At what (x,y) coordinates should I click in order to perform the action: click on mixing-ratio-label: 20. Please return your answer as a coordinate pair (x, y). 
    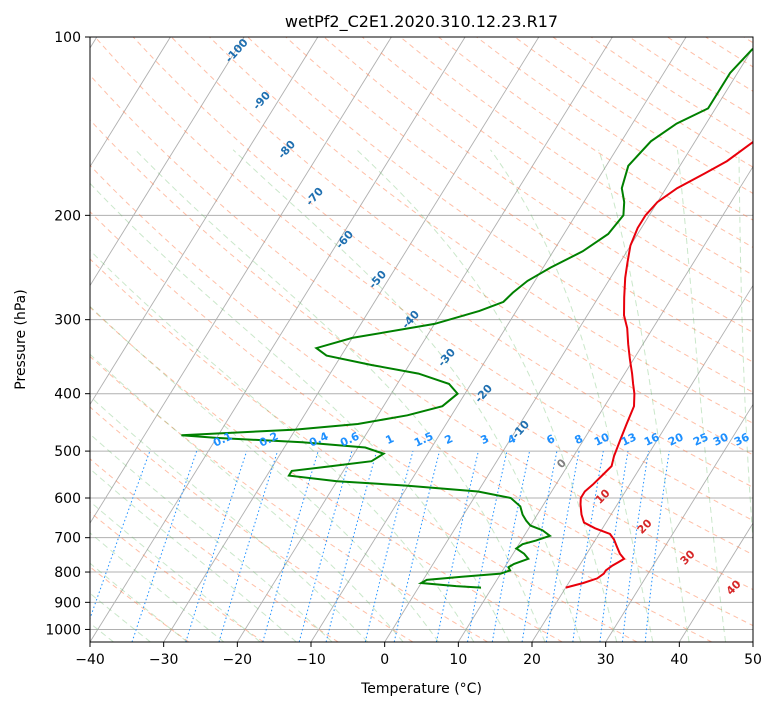
    Looking at the image, I should click on (676, 439).